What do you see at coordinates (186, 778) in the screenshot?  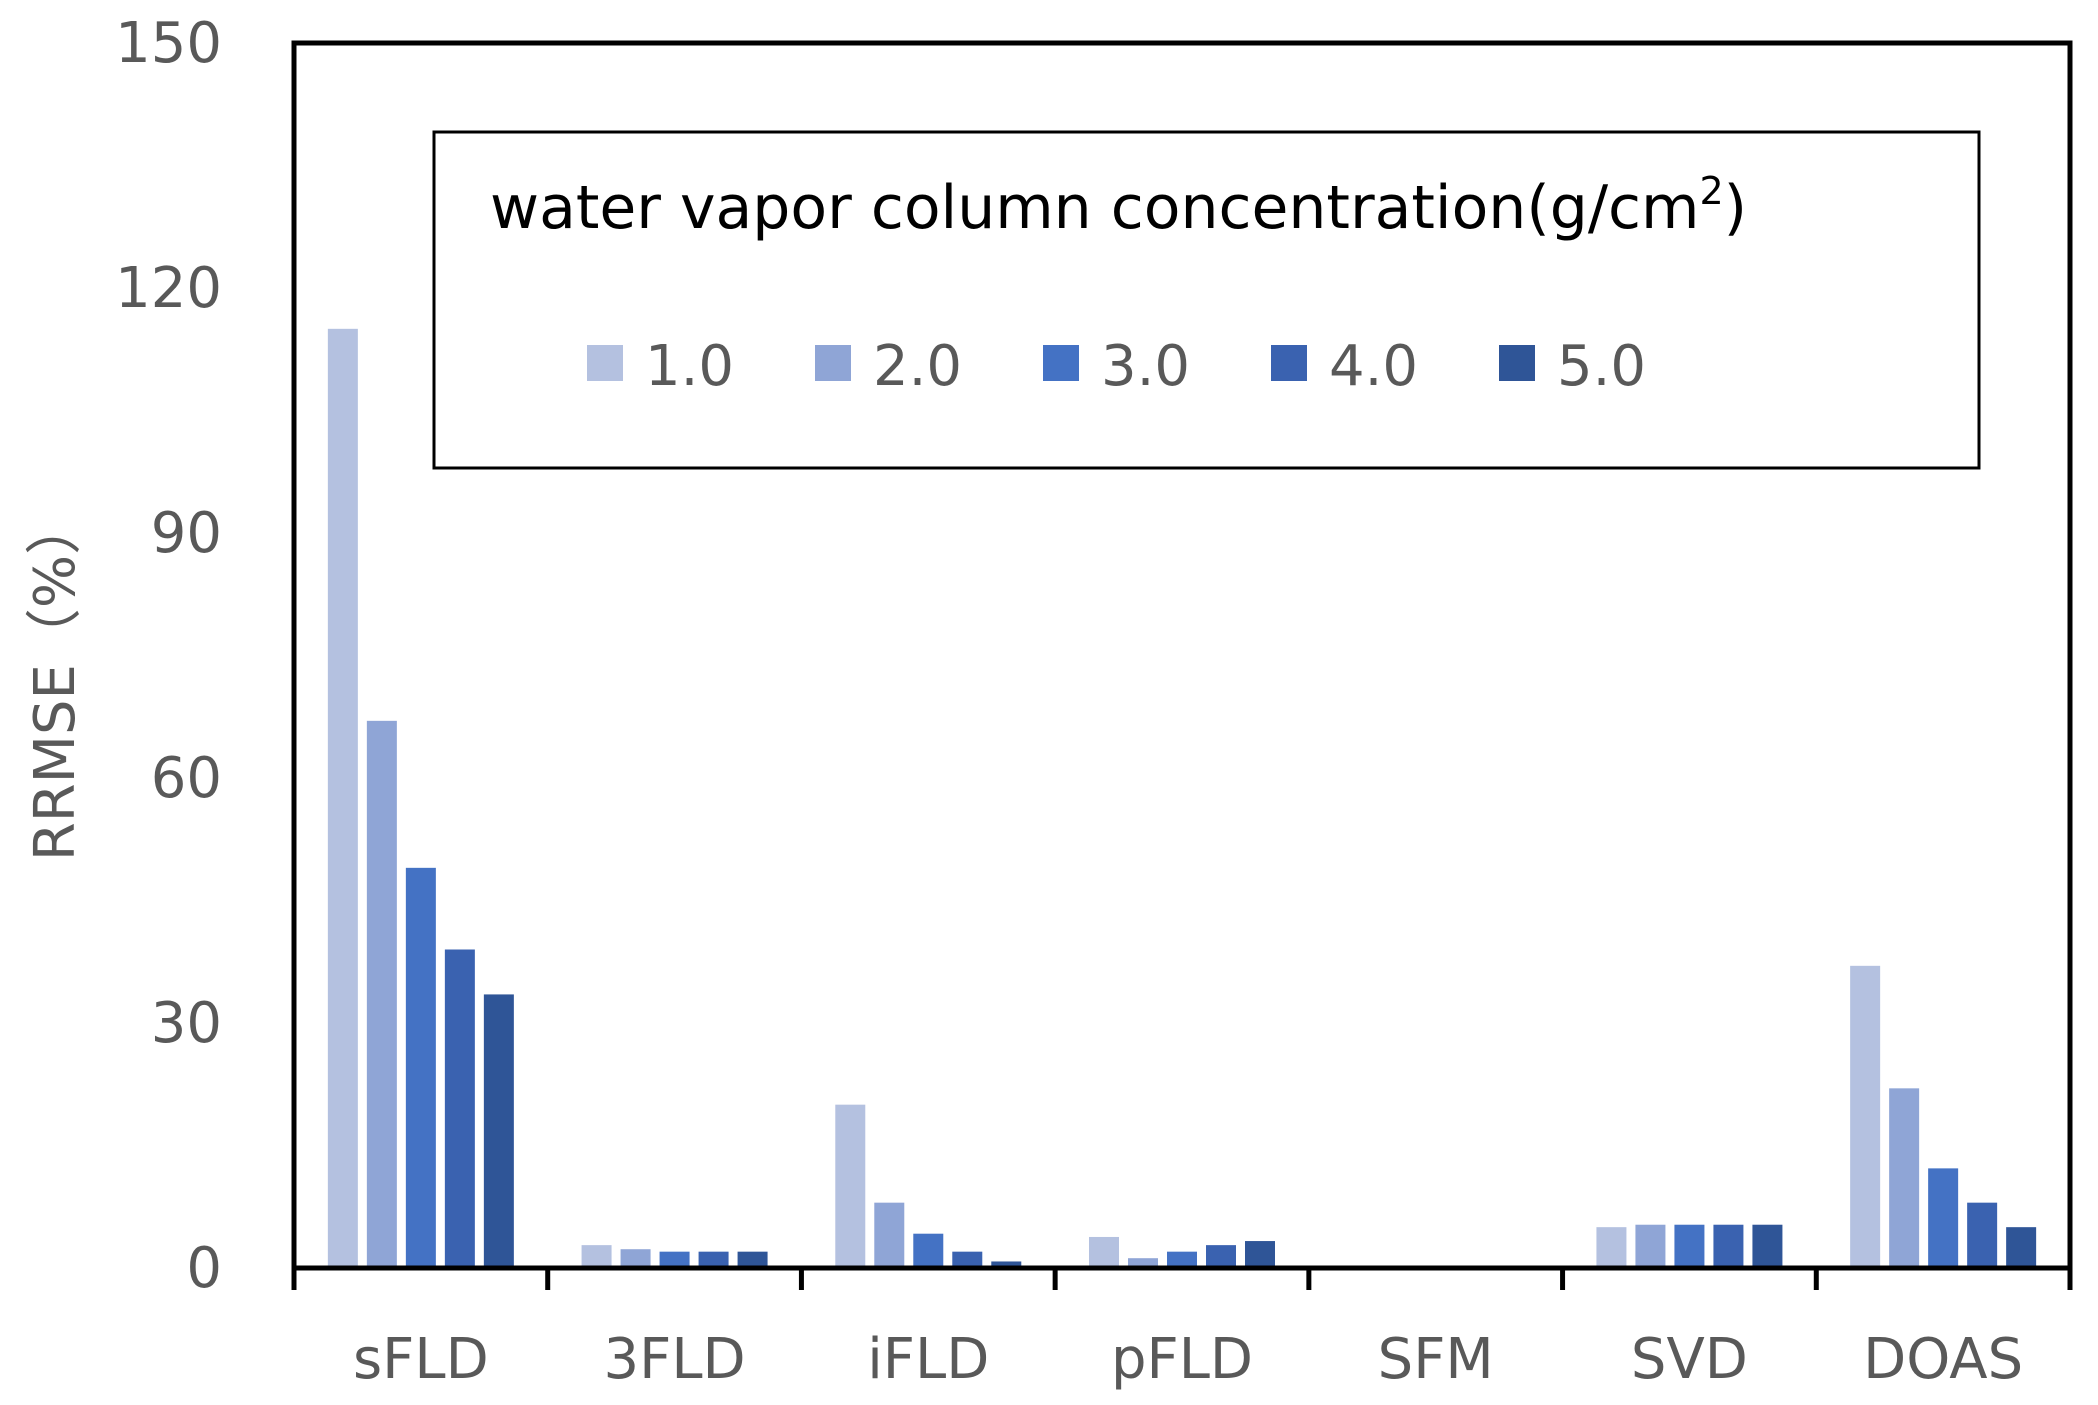 I see `y-tick-label: 60` at bounding box center [186, 778].